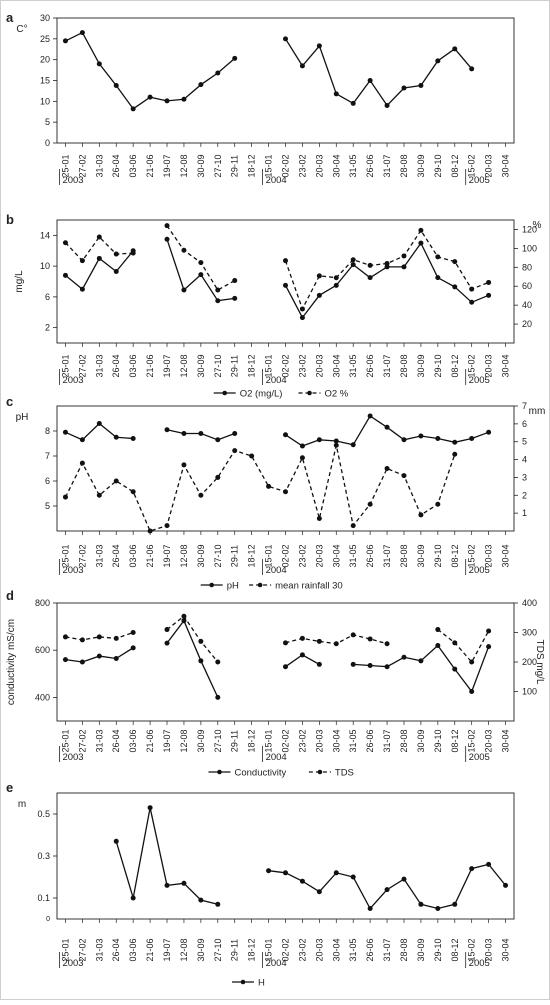 The image size is (550, 1005). What do you see at coordinates (261, 773) in the screenshot?
I see `legend-entry: Conductivity` at bounding box center [261, 773].